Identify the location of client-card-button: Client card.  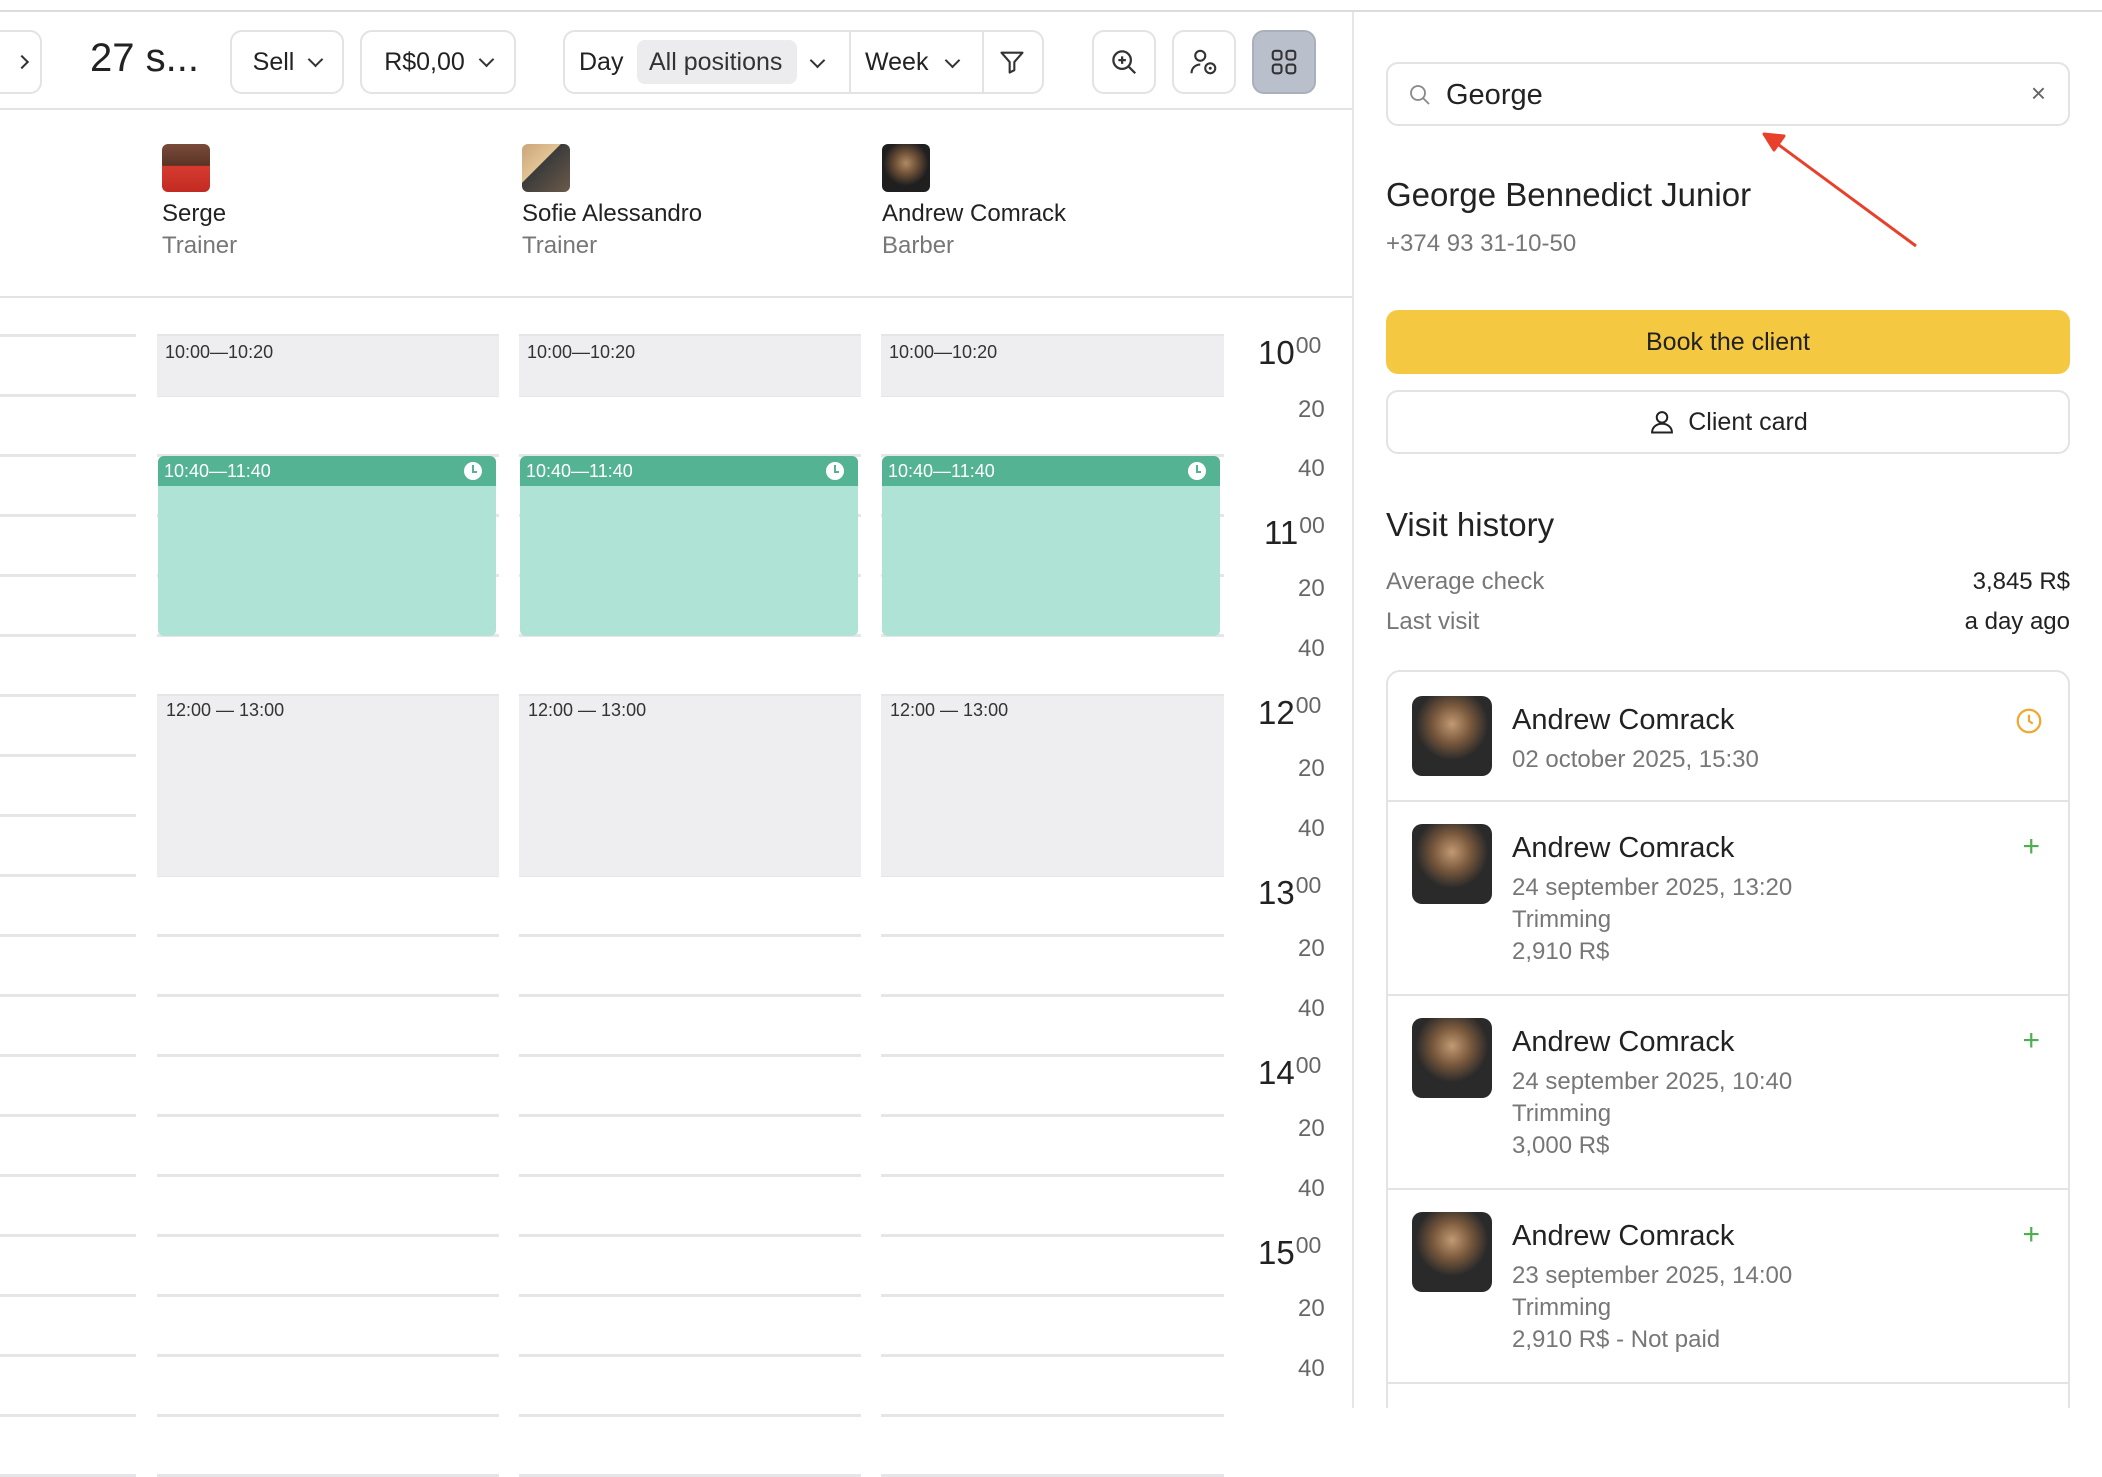
(1728, 422).